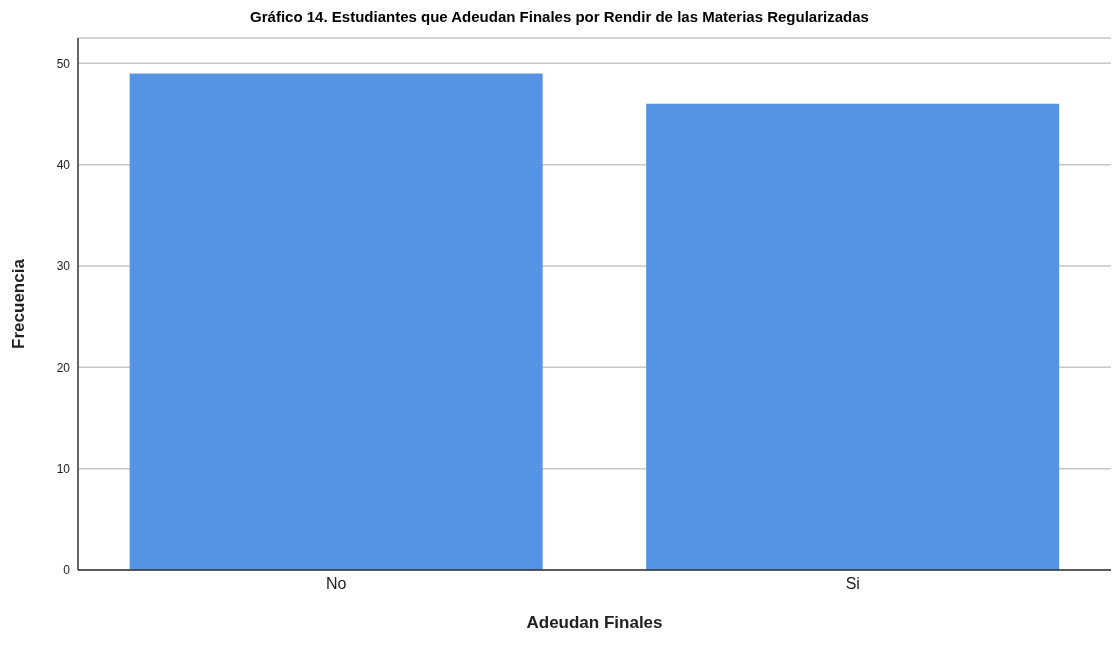 This screenshot has height=661, width=1119. Describe the element at coordinates (63, 468) in the screenshot. I see `y-tick-label: 10` at that location.